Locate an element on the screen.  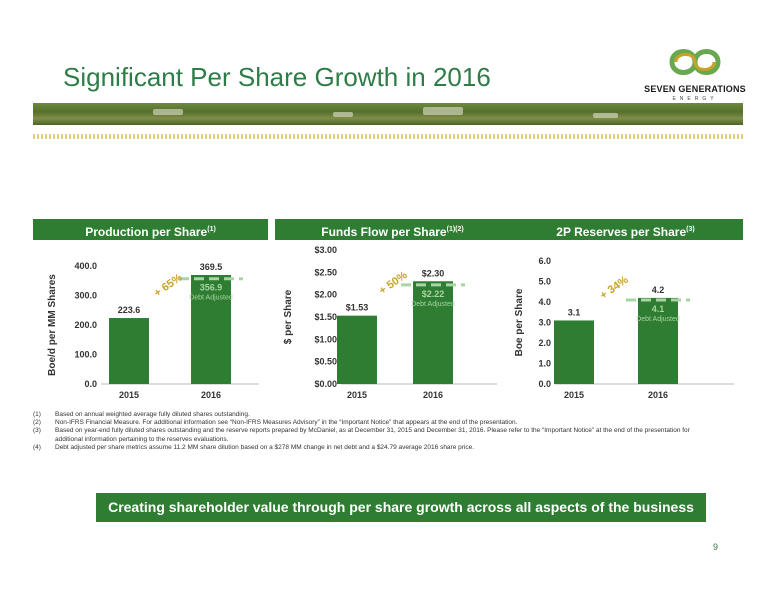
y-tick-label: 100.0 is located at coordinates (85, 355).